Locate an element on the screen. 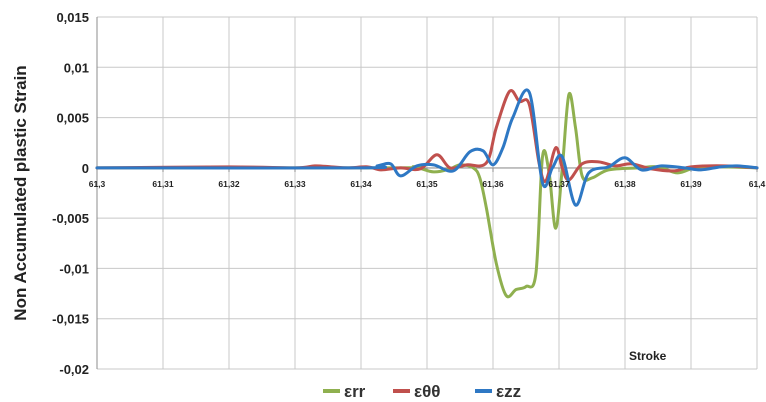 This screenshot has height=402, width=766. legend: εrr εθθ εzz is located at coordinates (422, 391).